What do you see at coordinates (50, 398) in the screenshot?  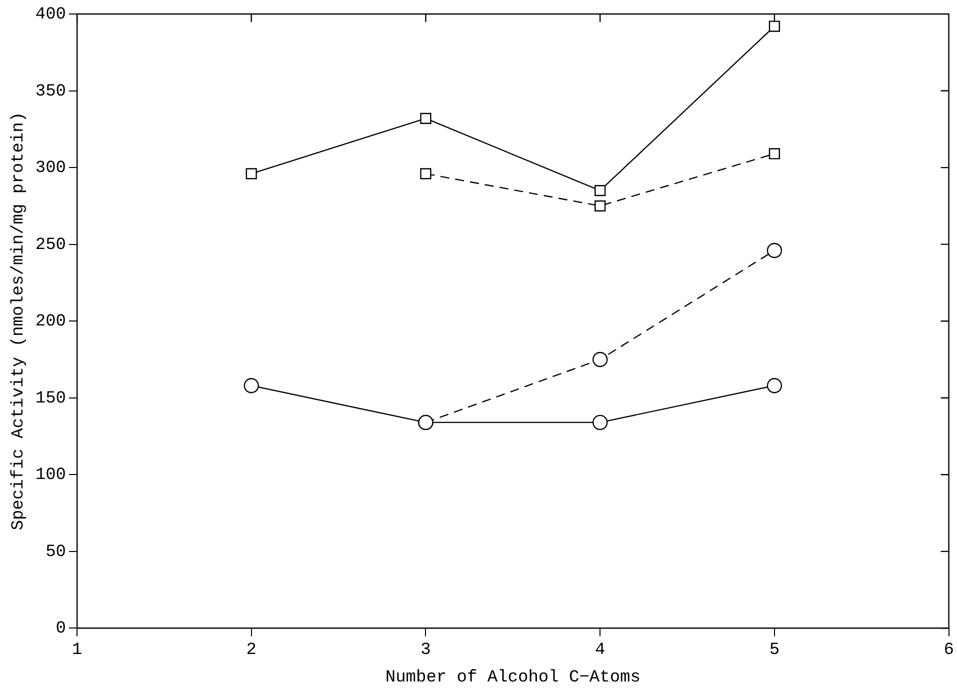 I see `y-tick-label: 150` at bounding box center [50, 398].